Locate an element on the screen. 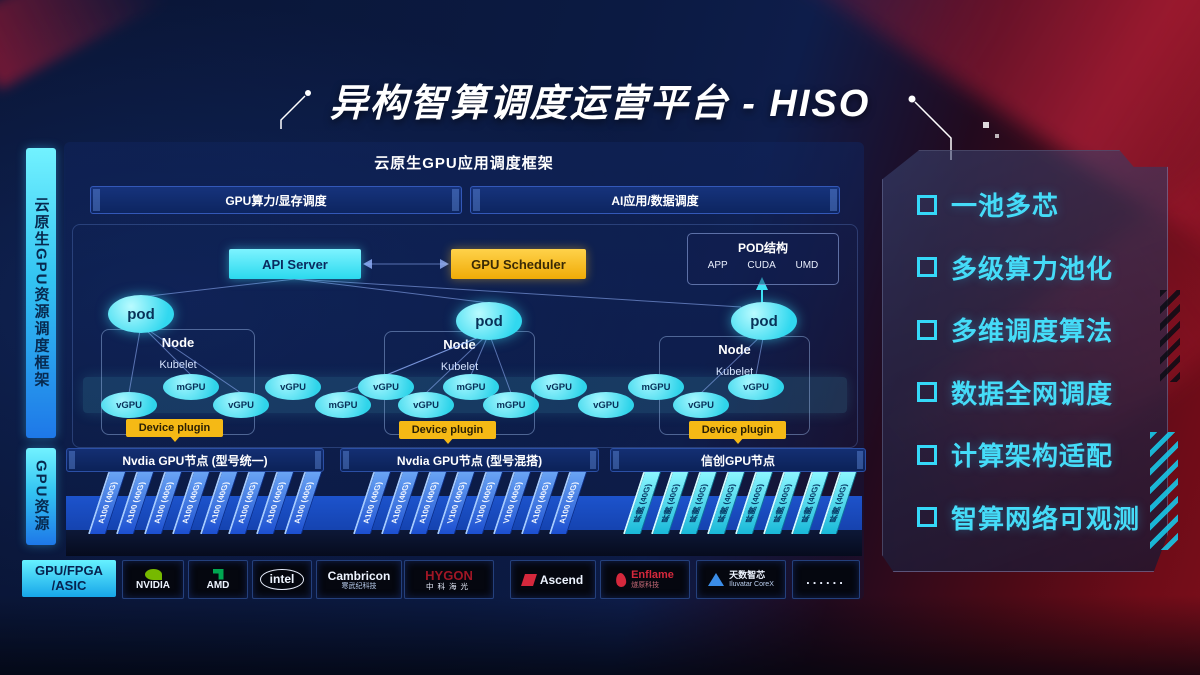  feature-item: 计算架构适配 is located at coordinates (1042, 454).